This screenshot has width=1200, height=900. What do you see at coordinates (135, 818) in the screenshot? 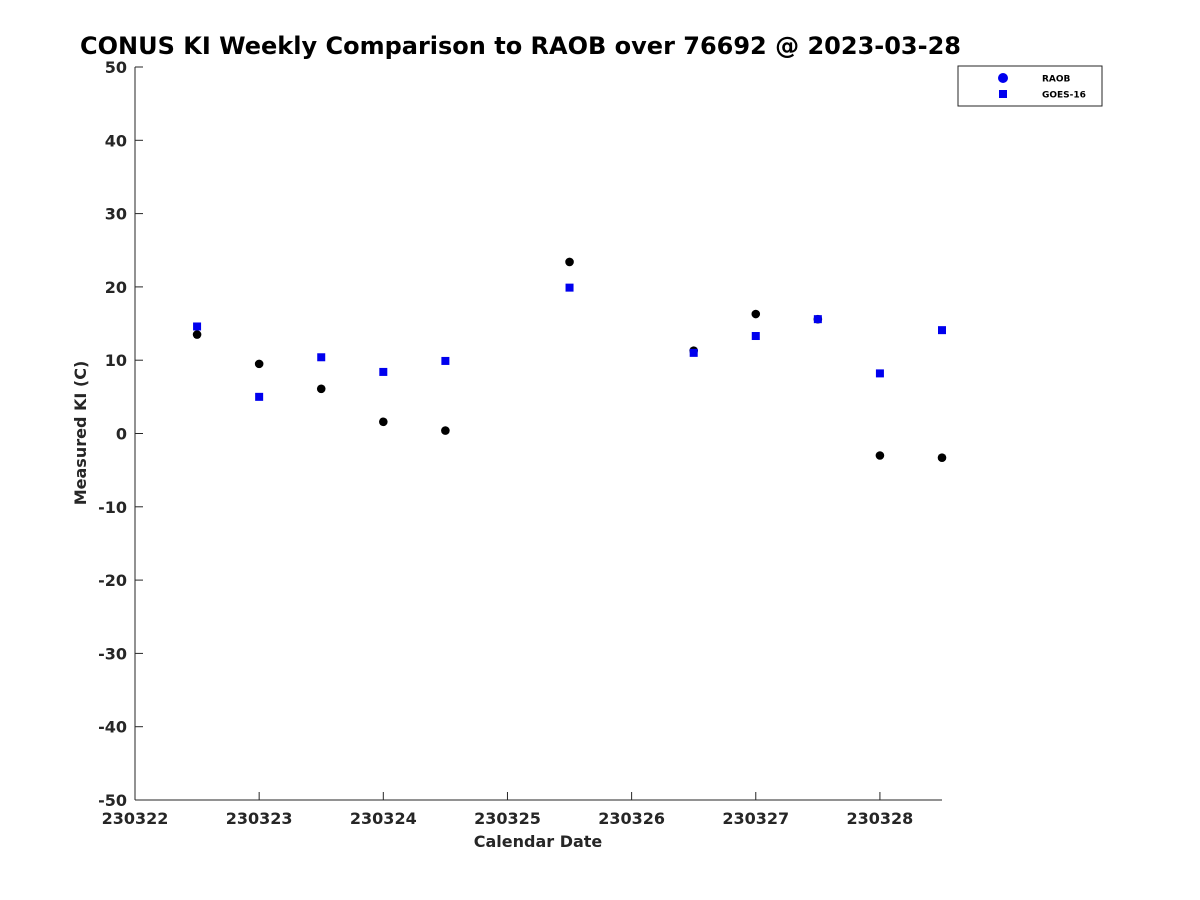
I see `x-tick-label: 230322` at bounding box center [135, 818].